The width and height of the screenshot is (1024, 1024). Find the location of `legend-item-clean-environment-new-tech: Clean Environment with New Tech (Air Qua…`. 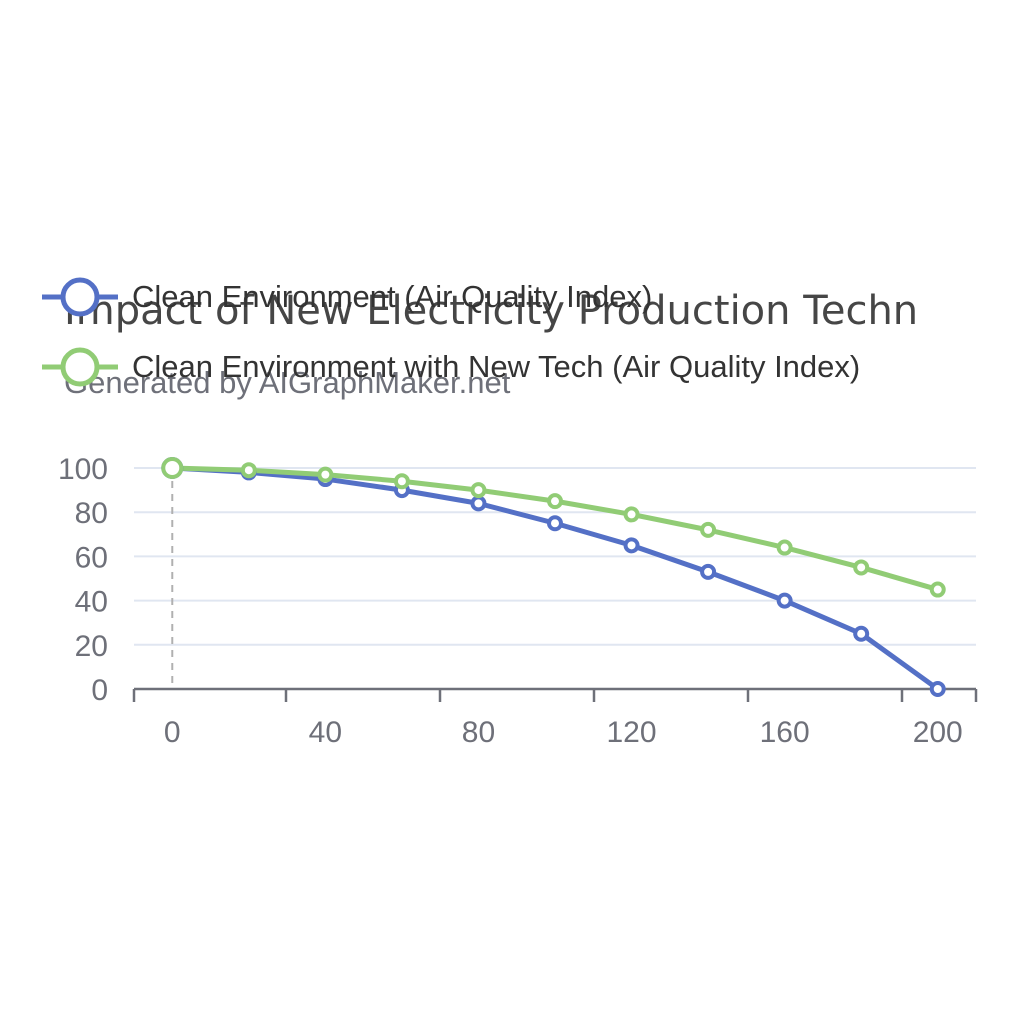

legend-item-clean-environment-new-tech: Clean Environment with New Tech (Air Qua… is located at coordinates (450, 367).